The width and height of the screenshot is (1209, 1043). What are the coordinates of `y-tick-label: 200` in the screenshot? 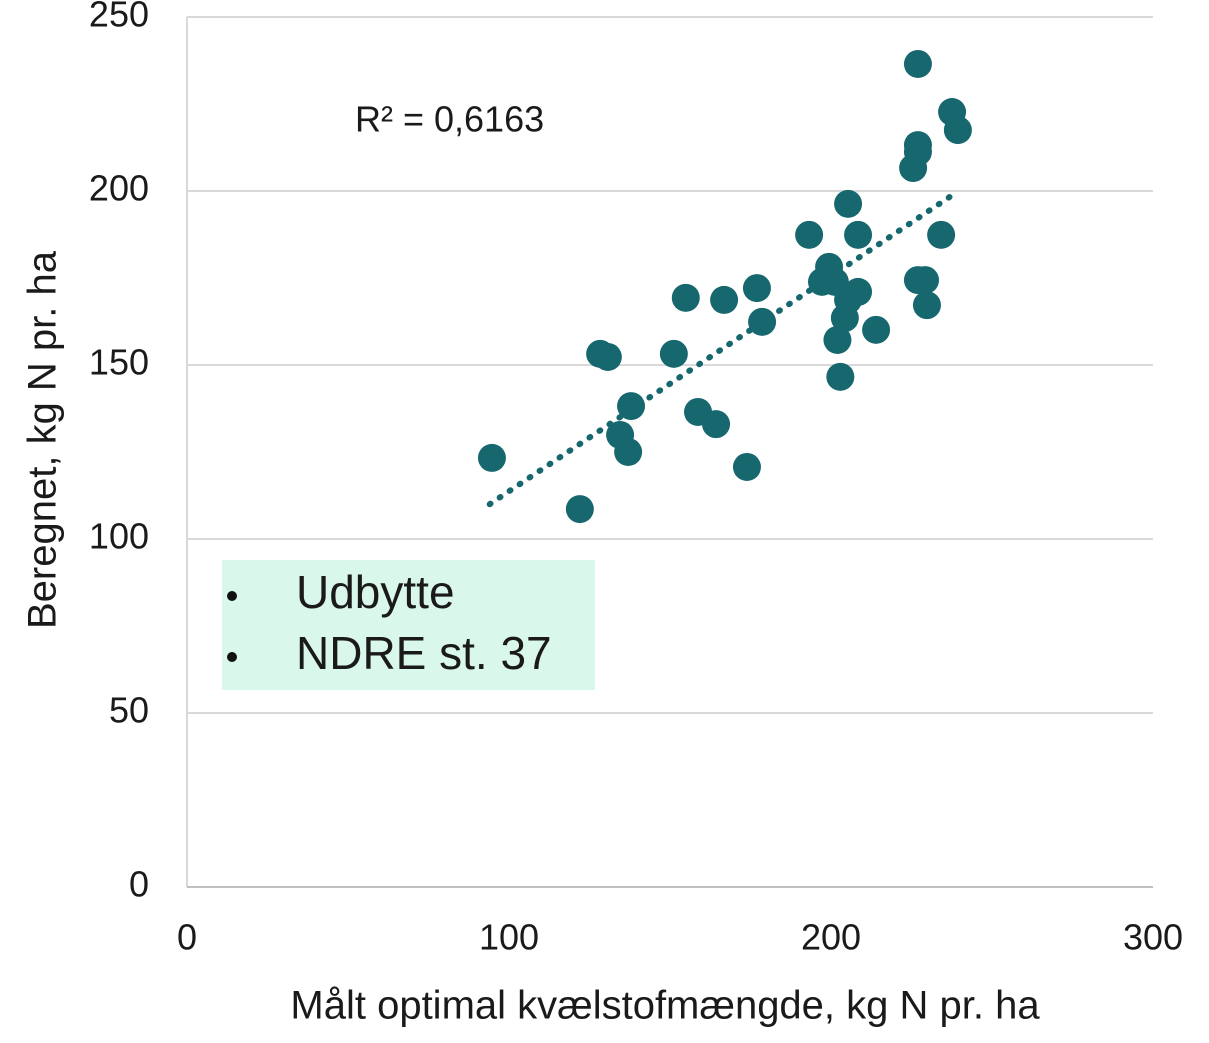 It's located at (119, 188).